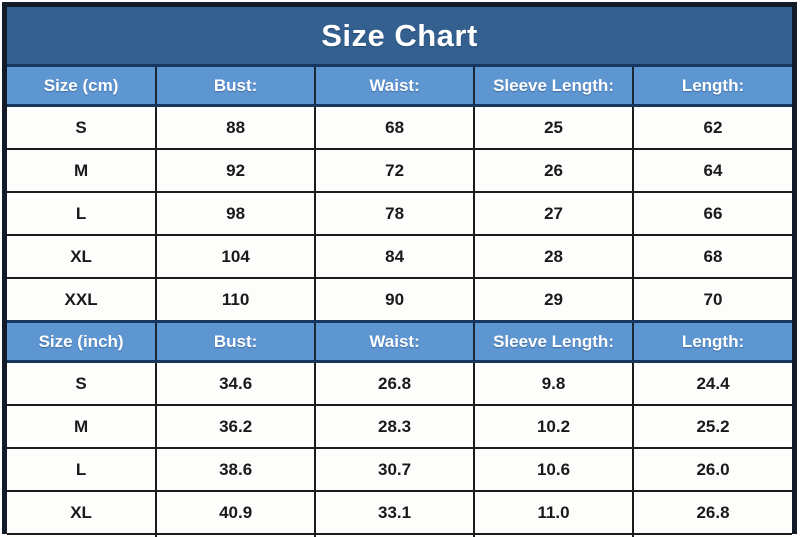 Image resolution: width=800 pixels, height=537 pixels. I want to click on table-row: XL 40.9 33.1 11.0 26.8, so click(399, 512).